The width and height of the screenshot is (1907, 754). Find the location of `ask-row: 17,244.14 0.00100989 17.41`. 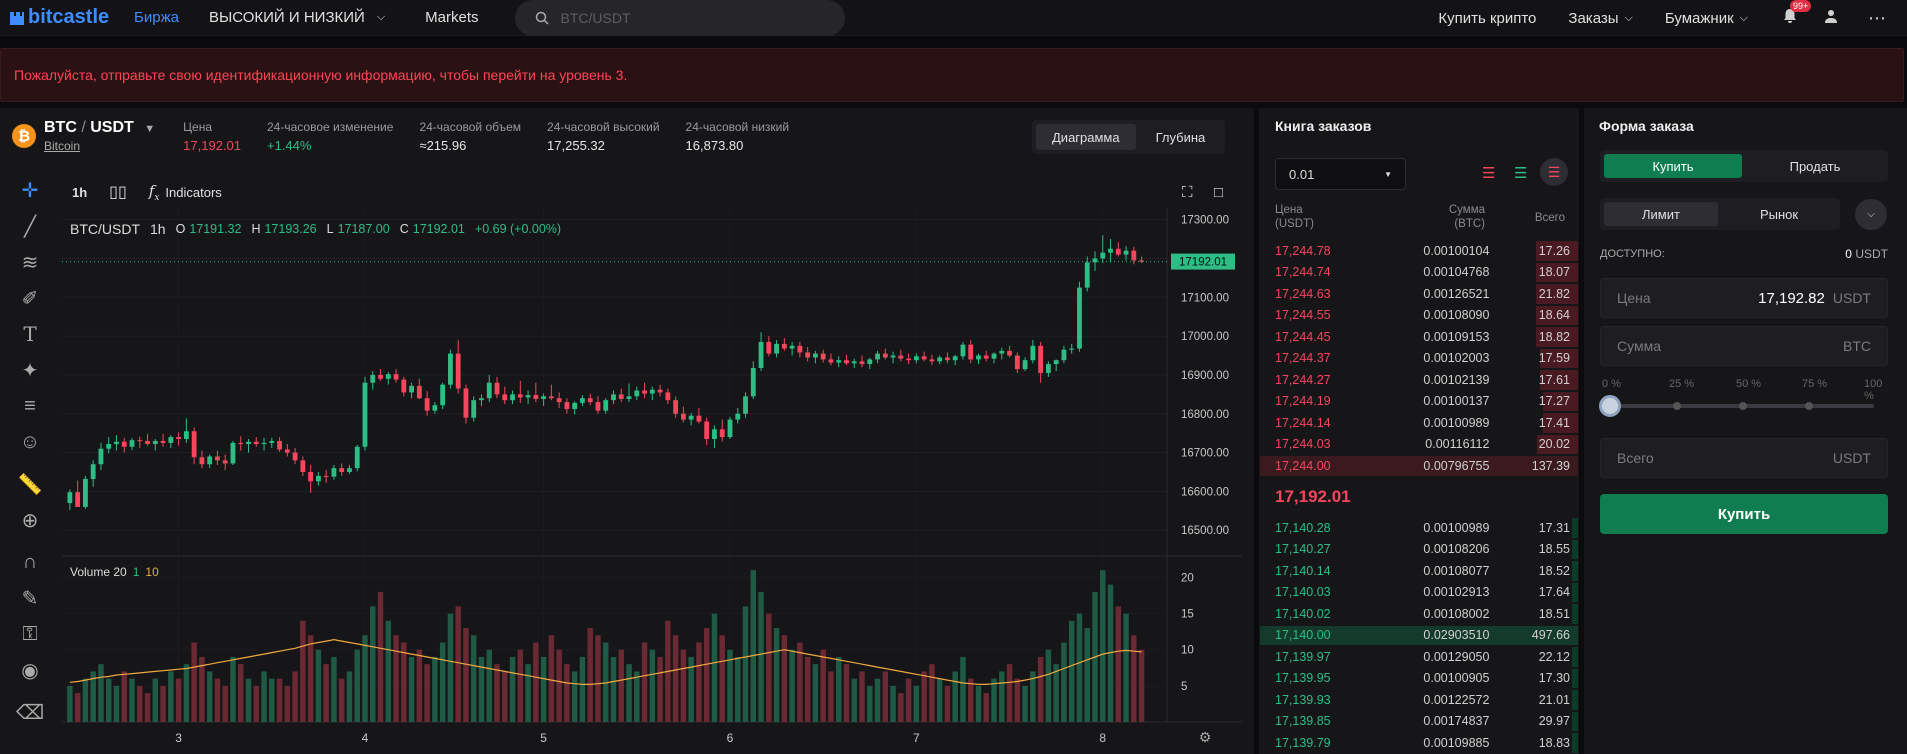

ask-row: 17,244.14 0.00100989 17.41 is located at coordinates (1419, 423).